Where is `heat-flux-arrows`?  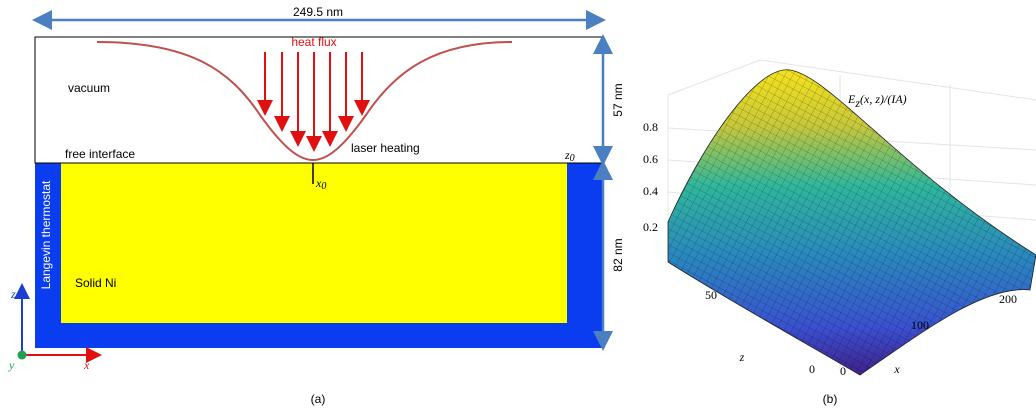 heat-flux-arrows is located at coordinates (313, 102).